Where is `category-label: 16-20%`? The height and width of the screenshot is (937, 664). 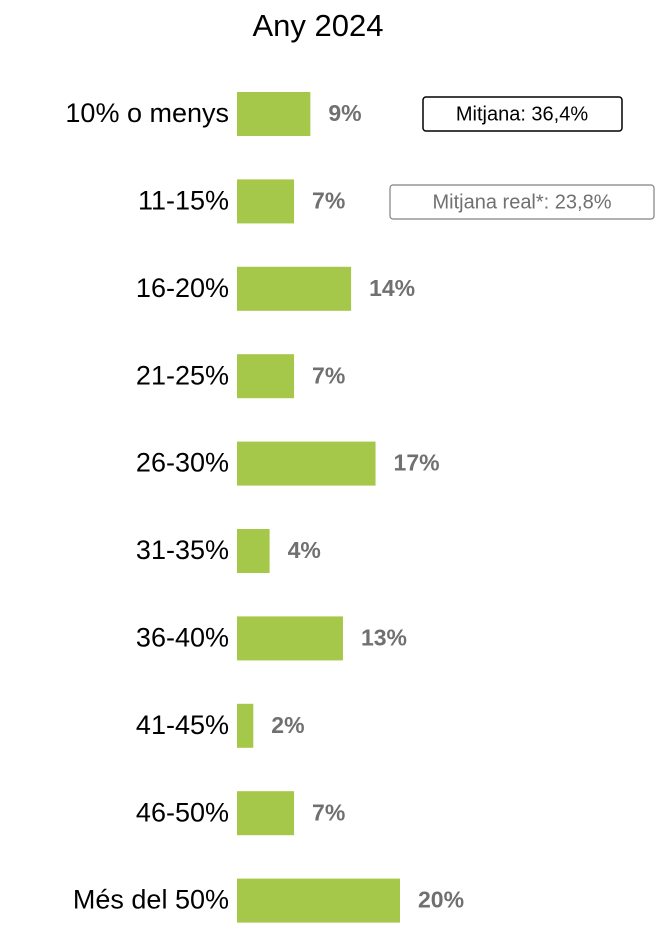
category-label: 16-20% is located at coordinates (182, 288).